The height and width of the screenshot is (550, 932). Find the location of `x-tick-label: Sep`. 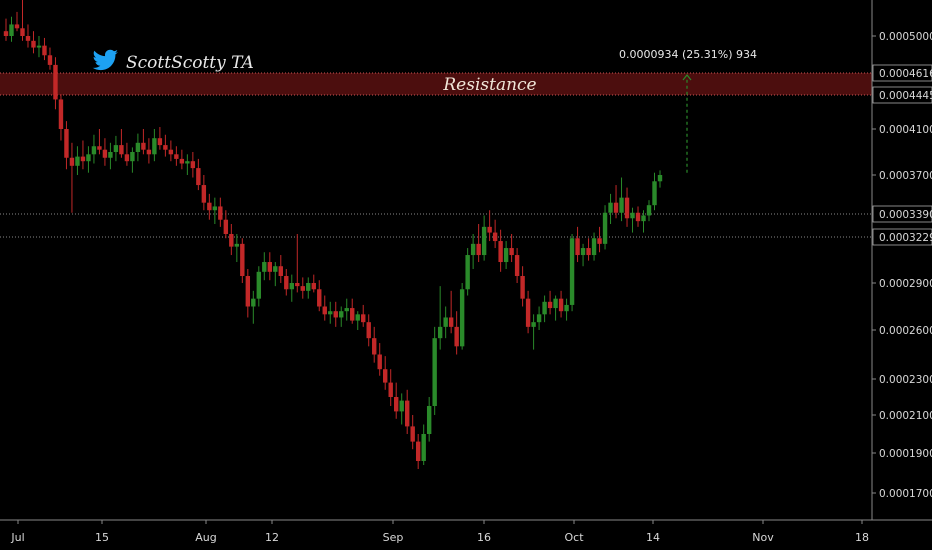

x-tick-label: Sep is located at coordinates (393, 537).